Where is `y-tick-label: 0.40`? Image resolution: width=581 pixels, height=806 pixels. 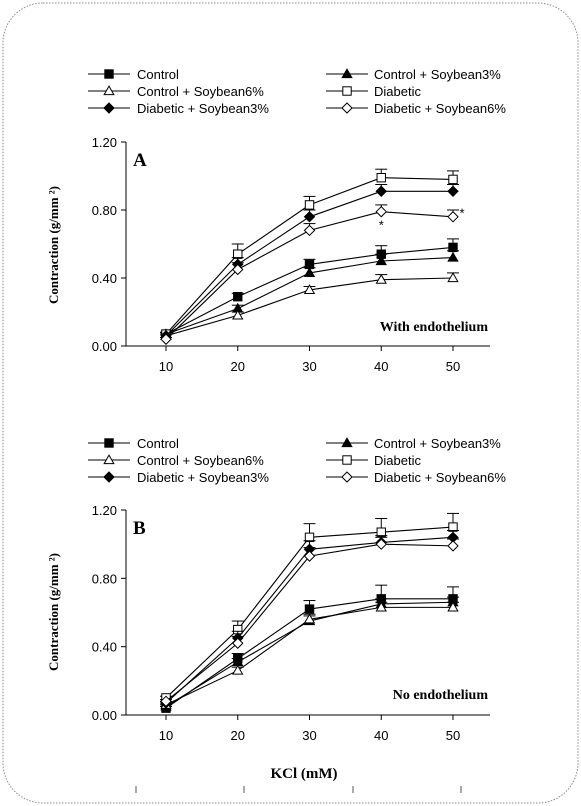 y-tick-label: 0.40 is located at coordinates (104, 647).